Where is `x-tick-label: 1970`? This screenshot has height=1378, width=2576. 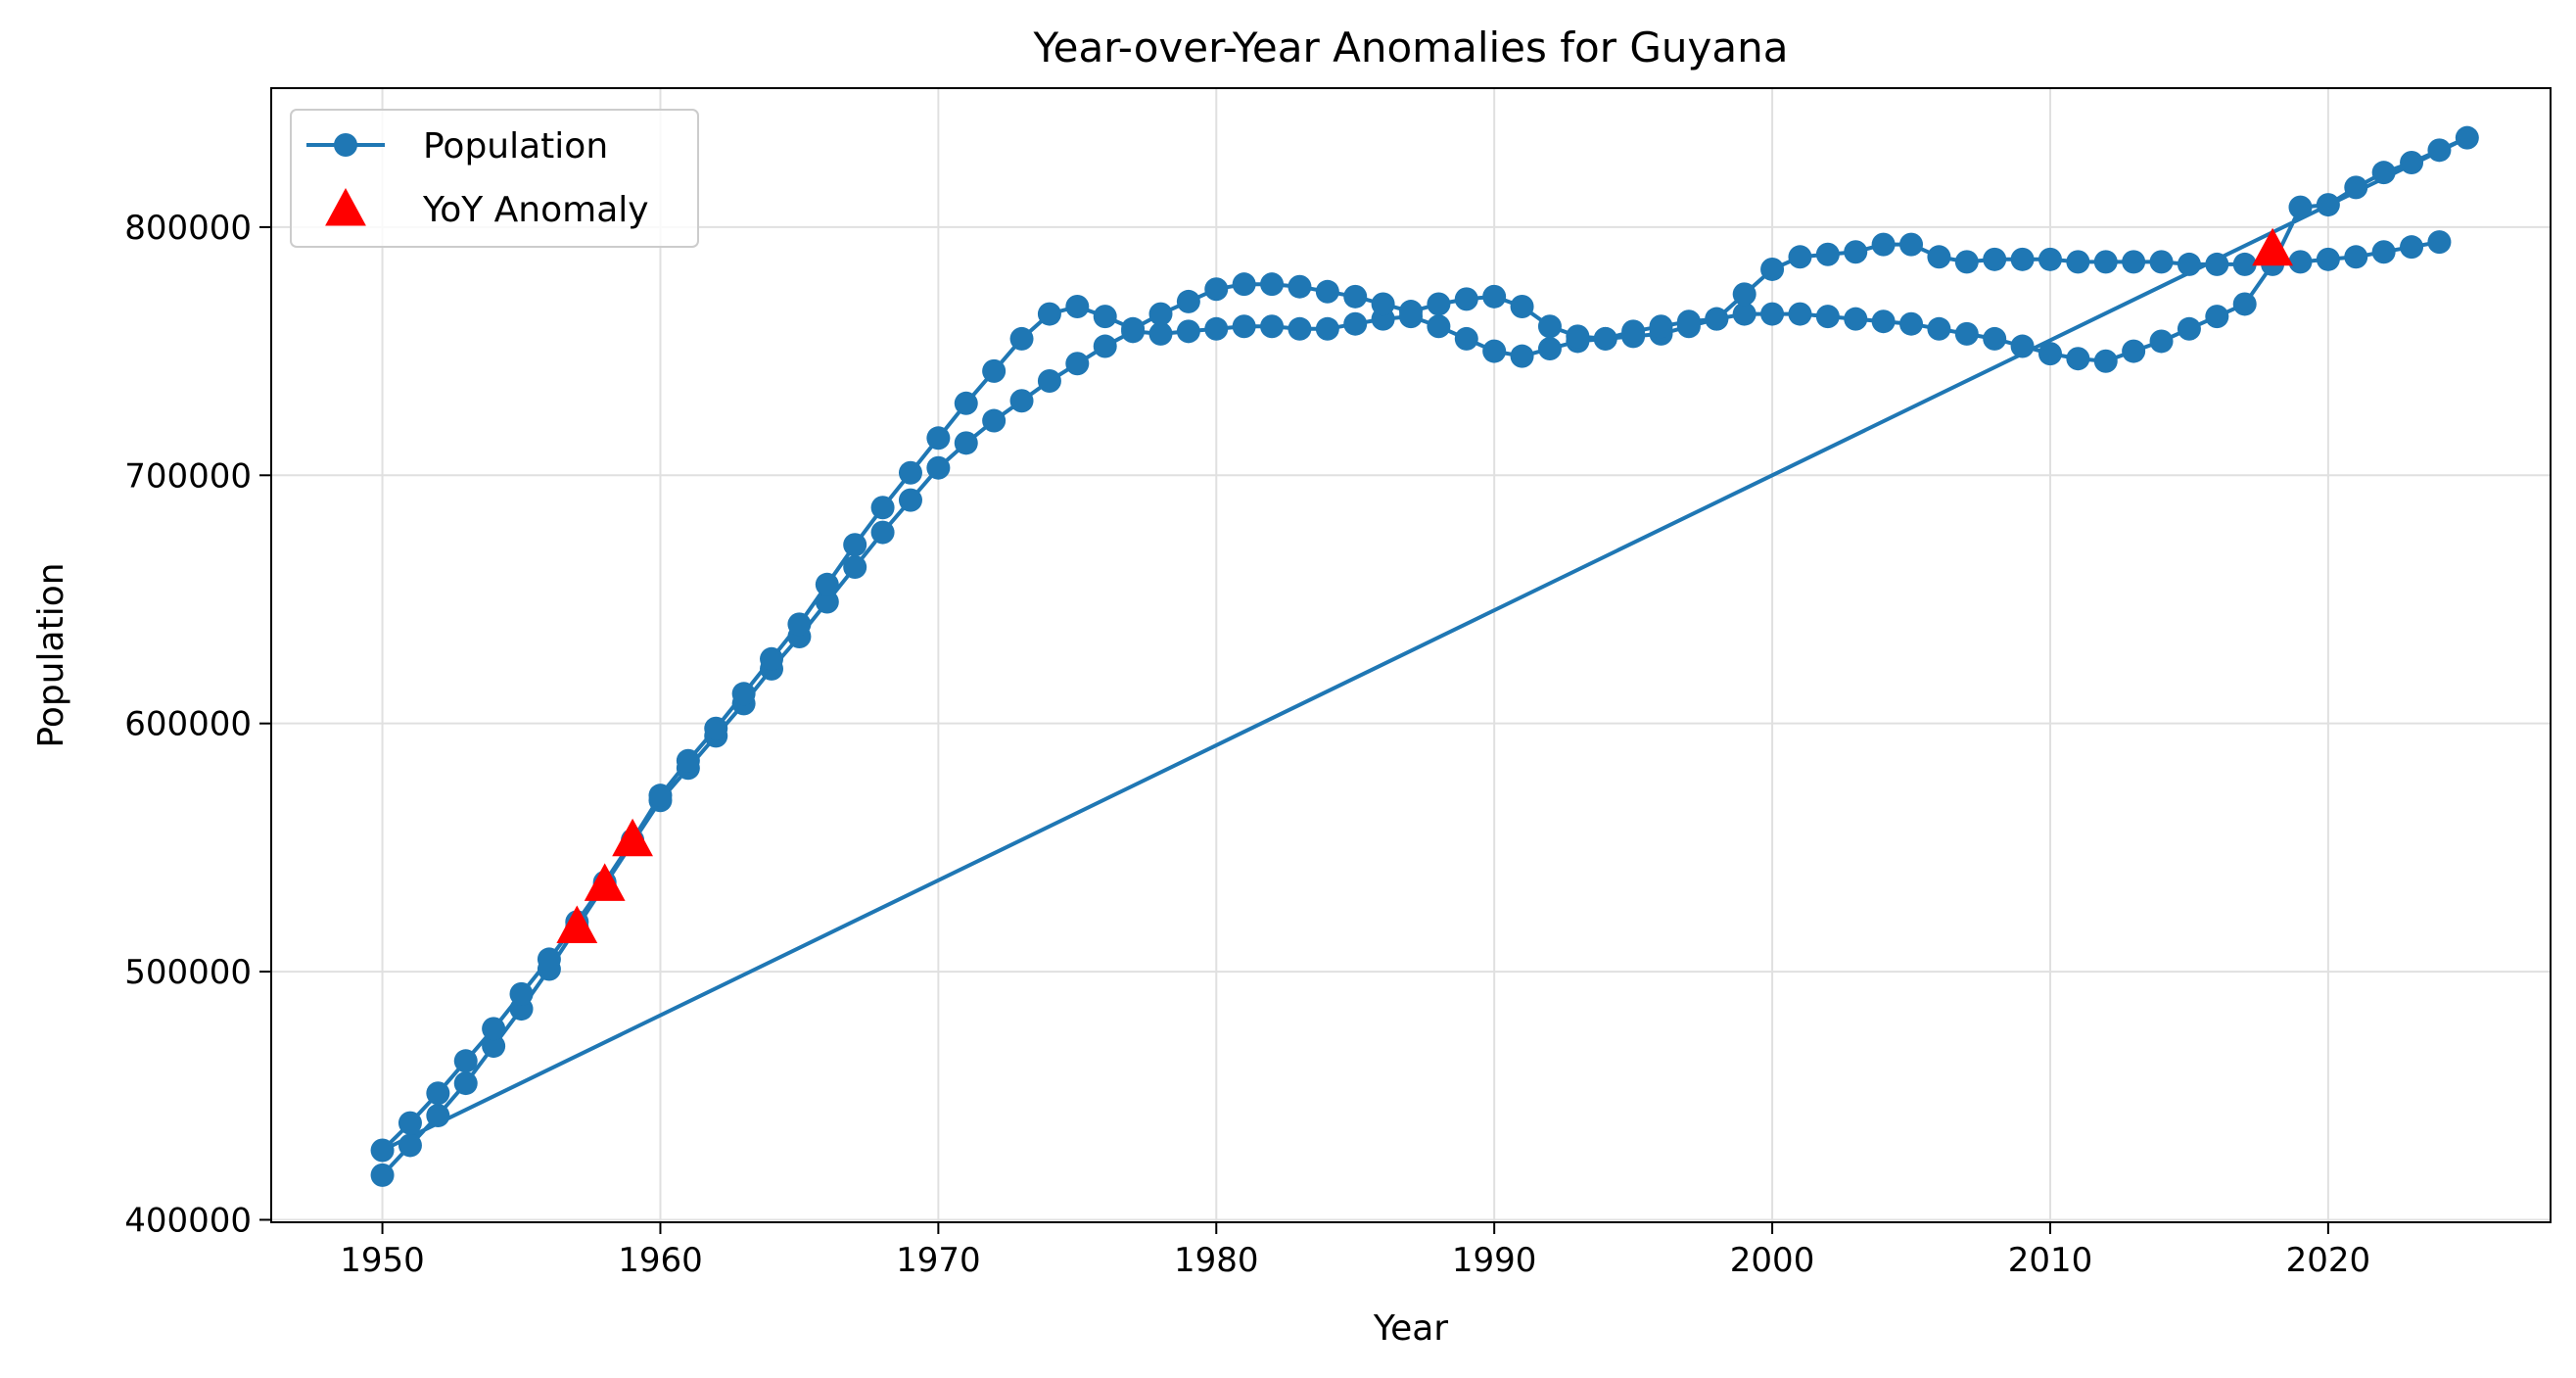
x-tick-label: 1970 is located at coordinates (939, 1260).